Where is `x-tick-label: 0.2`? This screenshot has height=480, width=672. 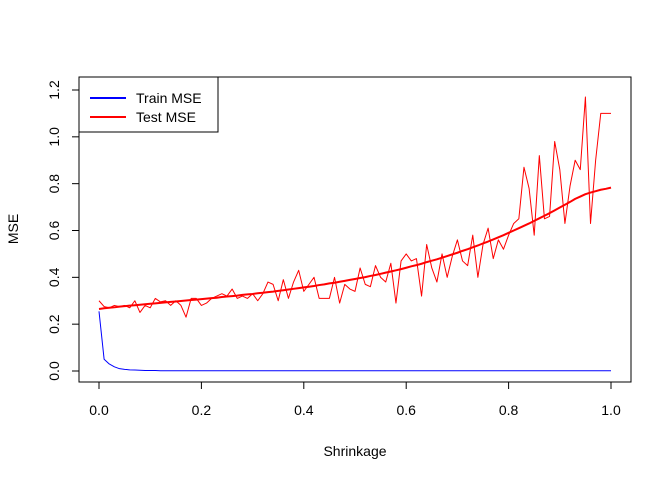 x-tick-label: 0.2 is located at coordinates (202, 410).